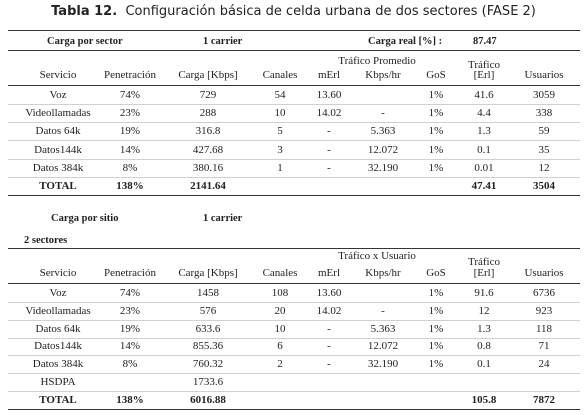 Image resolution: width=587 pixels, height=415 pixels. What do you see at coordinates (484, 262) in the screenshot?
I see `traffic-header: Tráfico` at bounding box center [484, 262].